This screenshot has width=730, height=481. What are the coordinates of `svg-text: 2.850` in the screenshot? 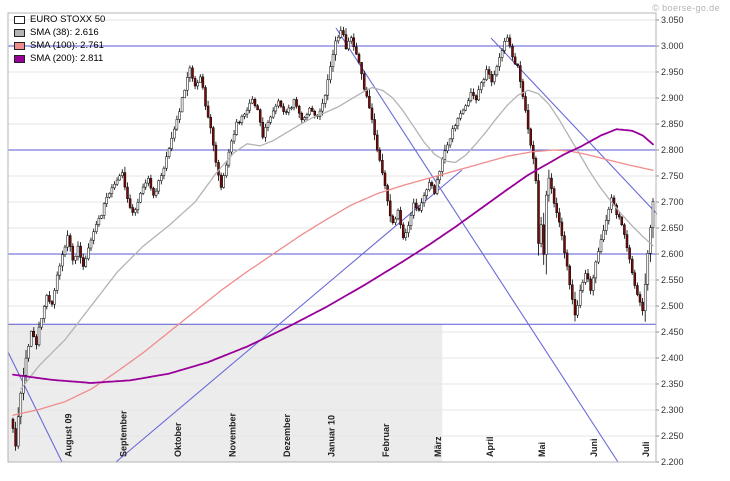 It's located at (672, 124).